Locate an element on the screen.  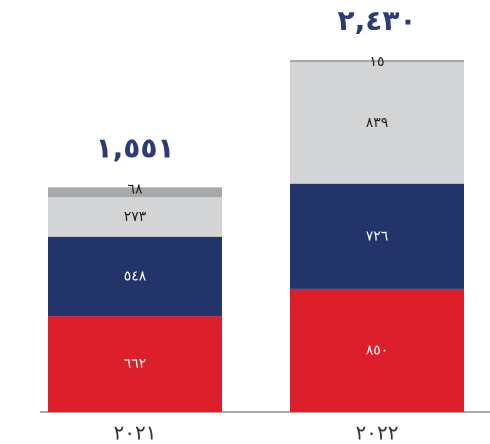
segment-label: ٧٢٦ is located at coordinates (377, 236).